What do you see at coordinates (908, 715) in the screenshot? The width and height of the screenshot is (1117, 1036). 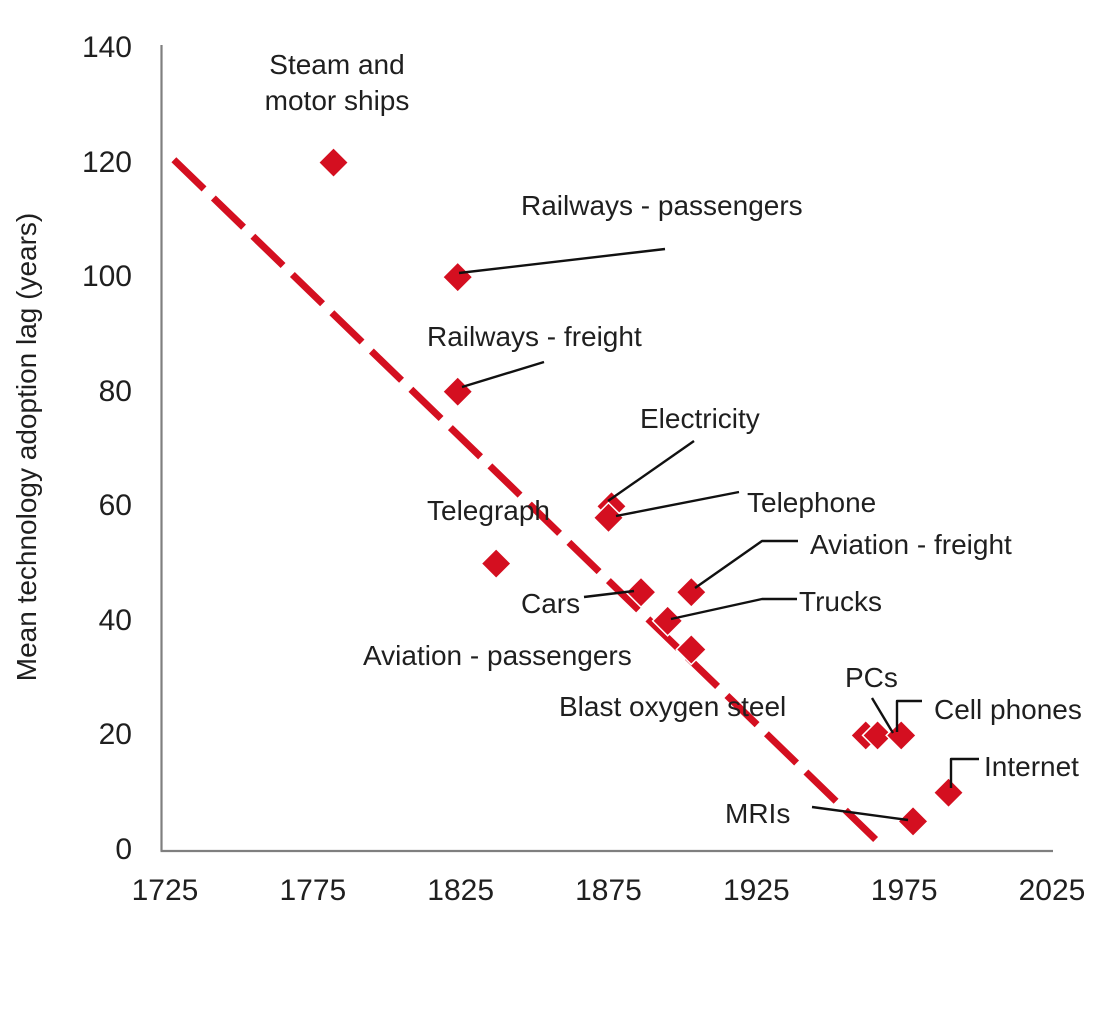 I see `leader-line-cell-phones` at bounding box center [908, 715].